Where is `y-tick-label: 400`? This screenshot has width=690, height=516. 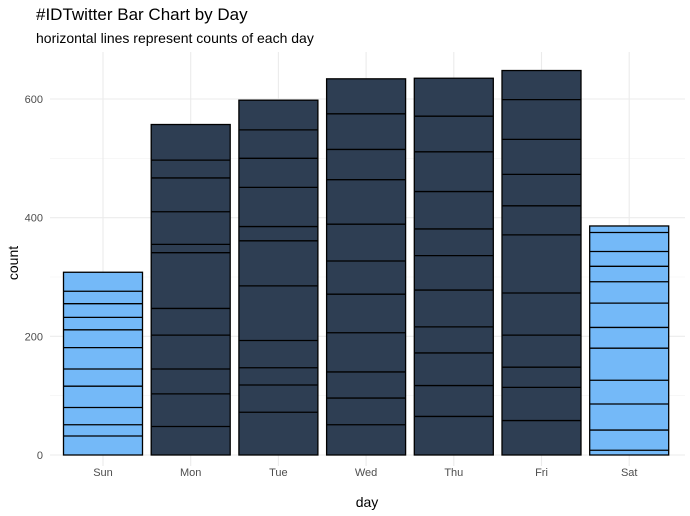
y-tick-label: 400 is located at coordinates (34, 219).